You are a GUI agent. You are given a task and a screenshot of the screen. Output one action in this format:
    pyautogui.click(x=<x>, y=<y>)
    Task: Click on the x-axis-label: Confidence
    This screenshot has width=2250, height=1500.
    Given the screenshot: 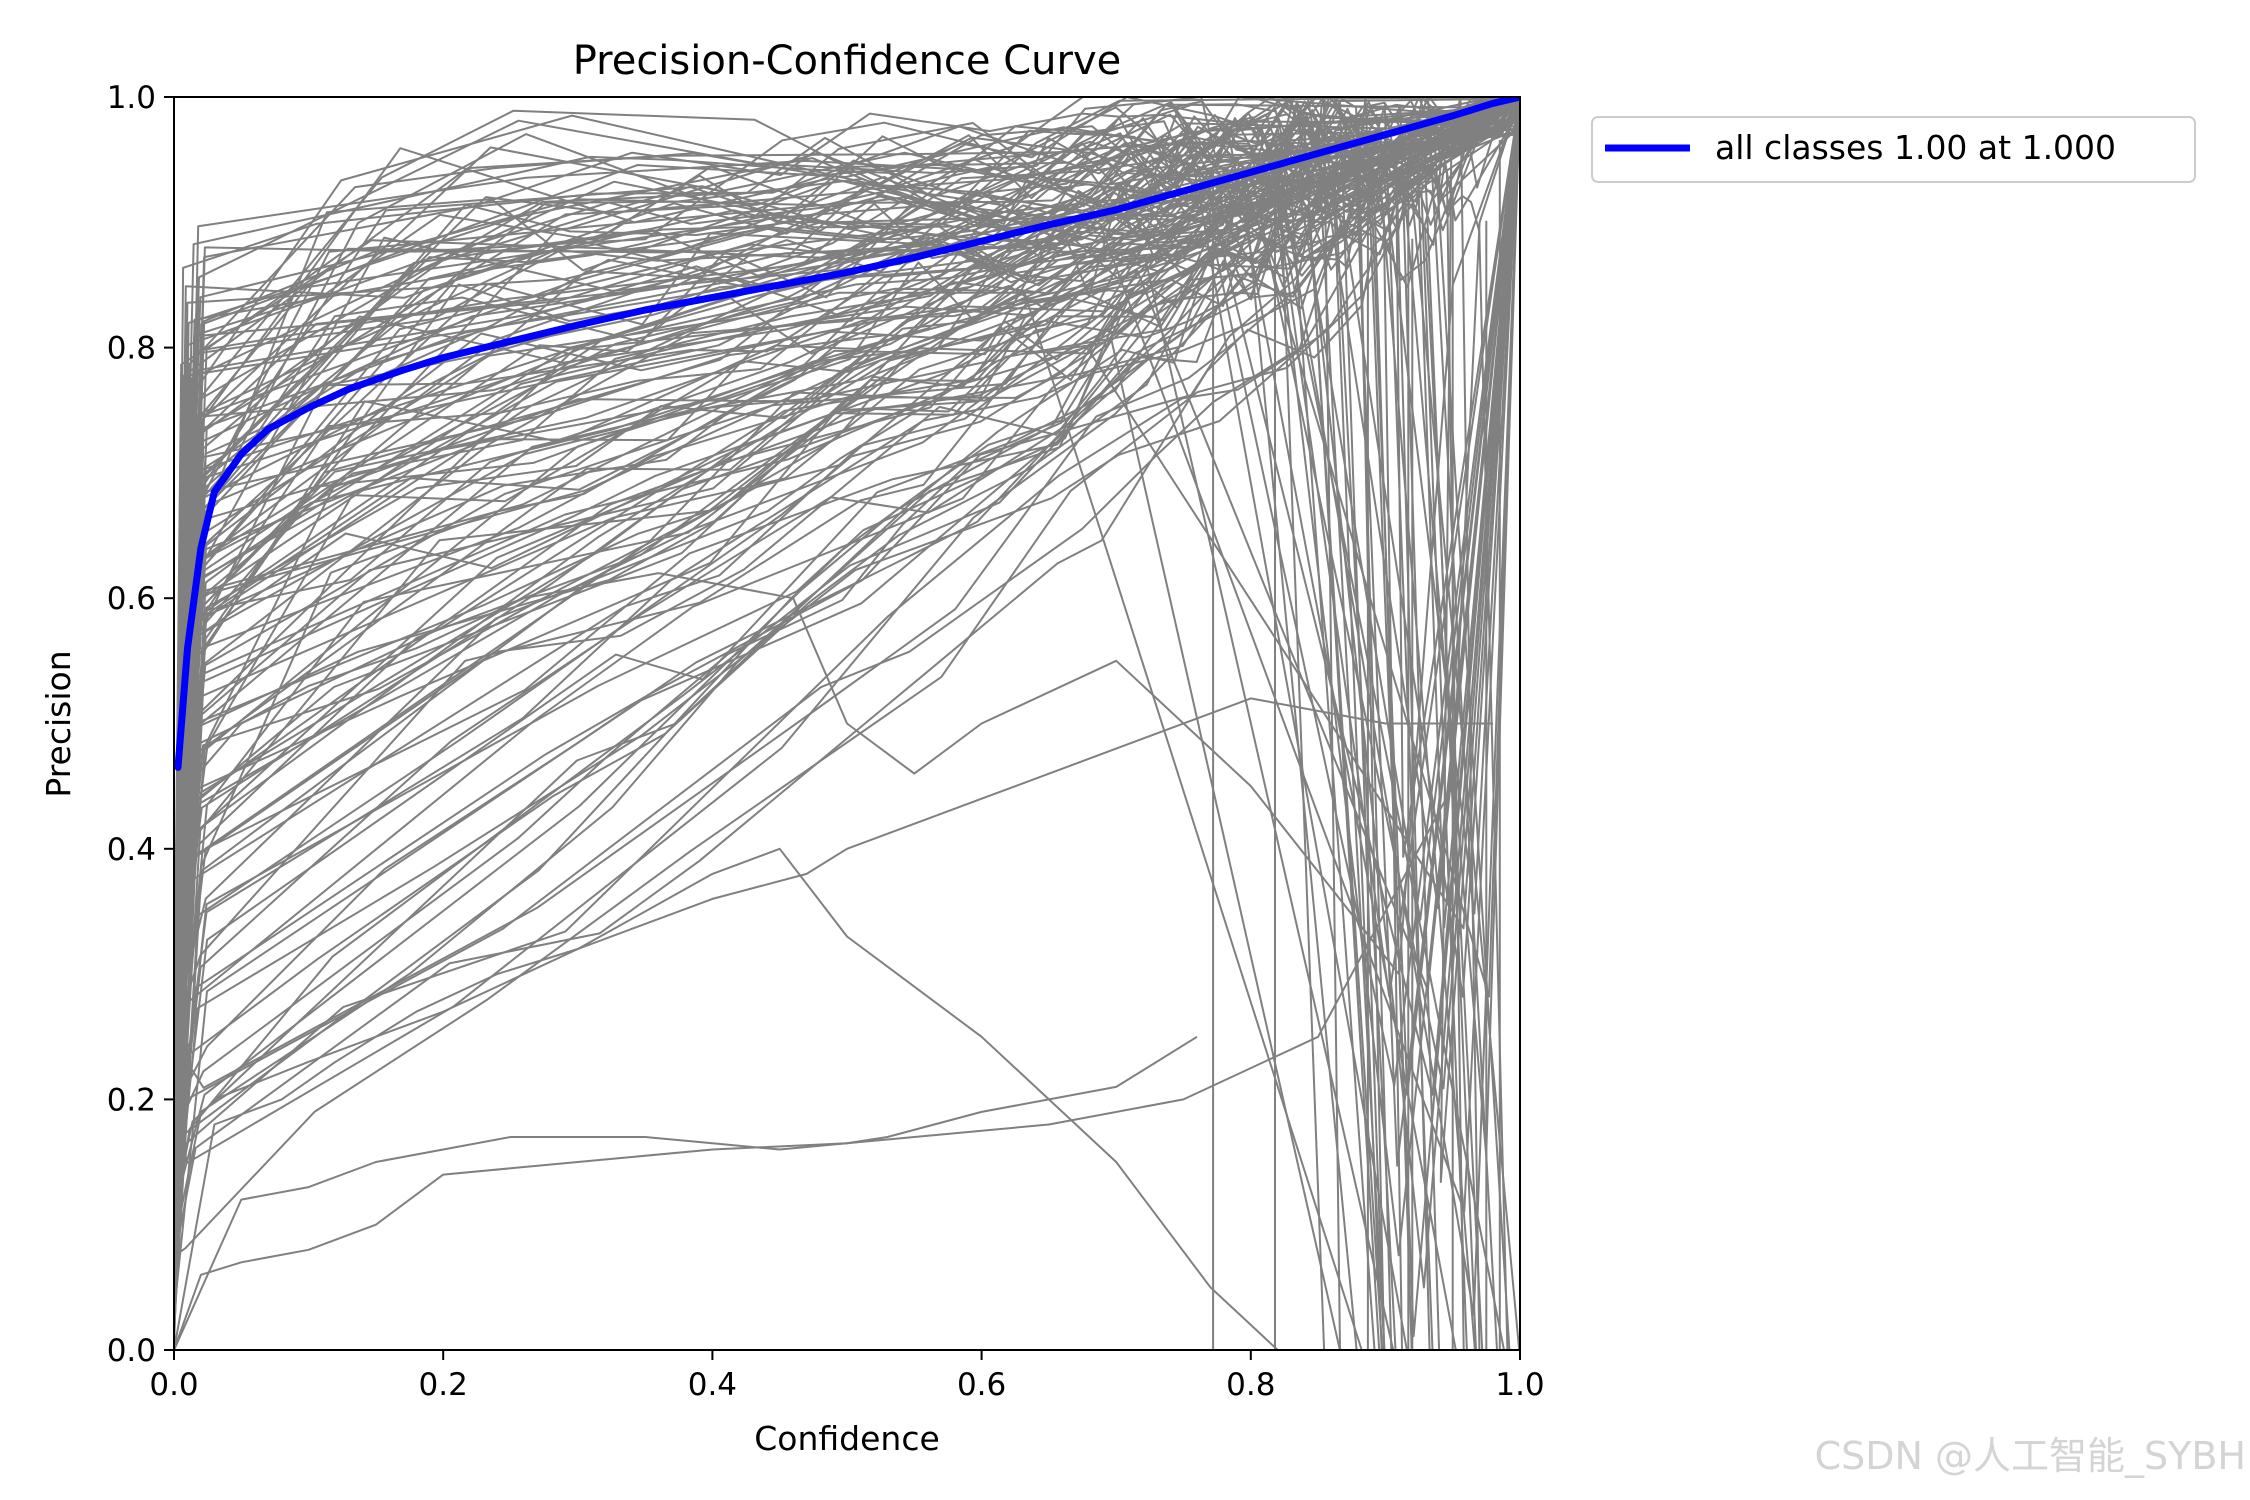 What is the action you would take?
    pyautogui.click(x=847, y=1438)
    